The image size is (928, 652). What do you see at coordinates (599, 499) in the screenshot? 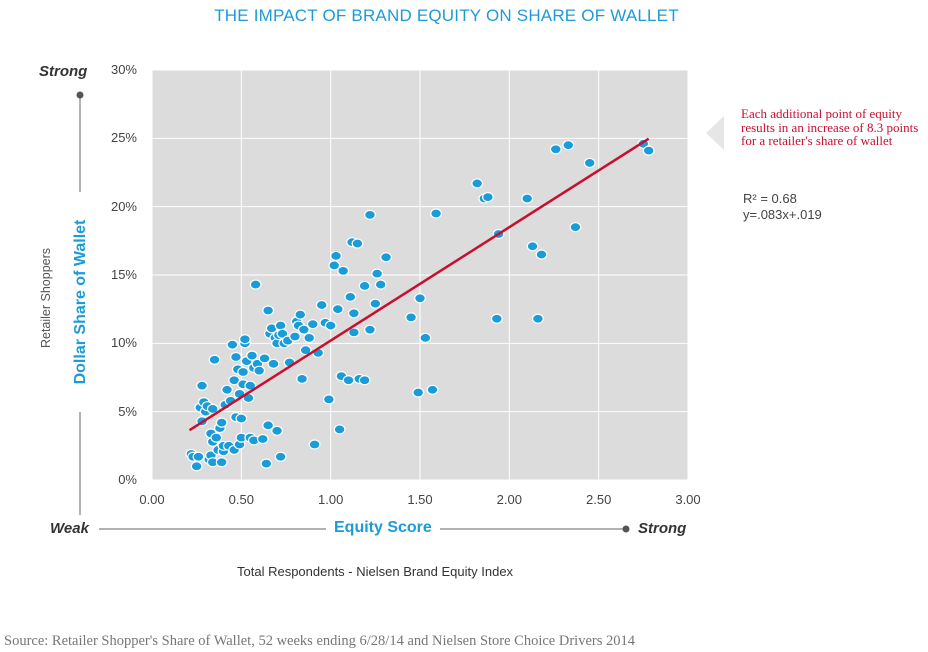
I see `x-tick-label: 2.50` at bounding box center [599, 499].